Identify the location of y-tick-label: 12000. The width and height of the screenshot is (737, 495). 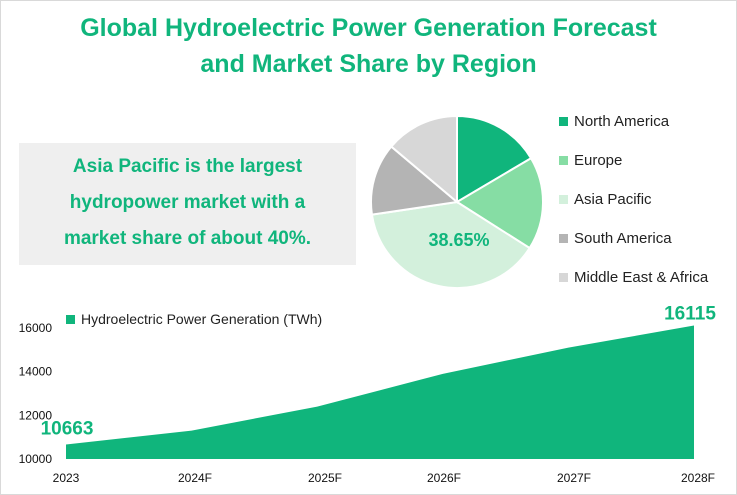
(36, 415).